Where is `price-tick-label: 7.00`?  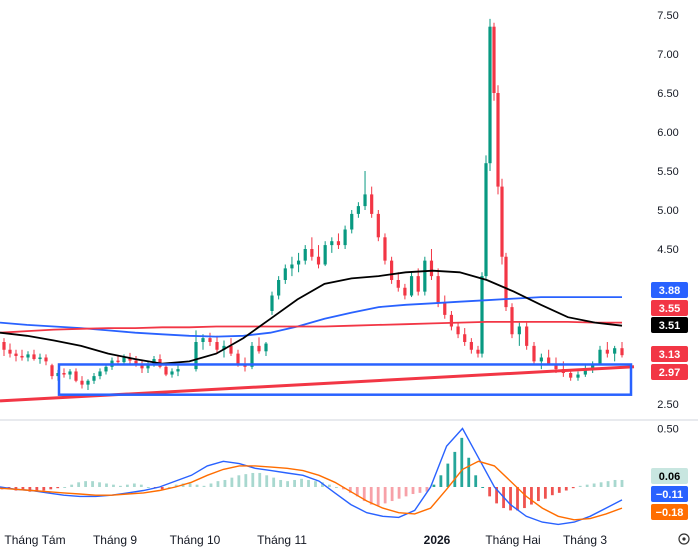 price-tick-label: 7.00 is located at coordinates (667, 55).